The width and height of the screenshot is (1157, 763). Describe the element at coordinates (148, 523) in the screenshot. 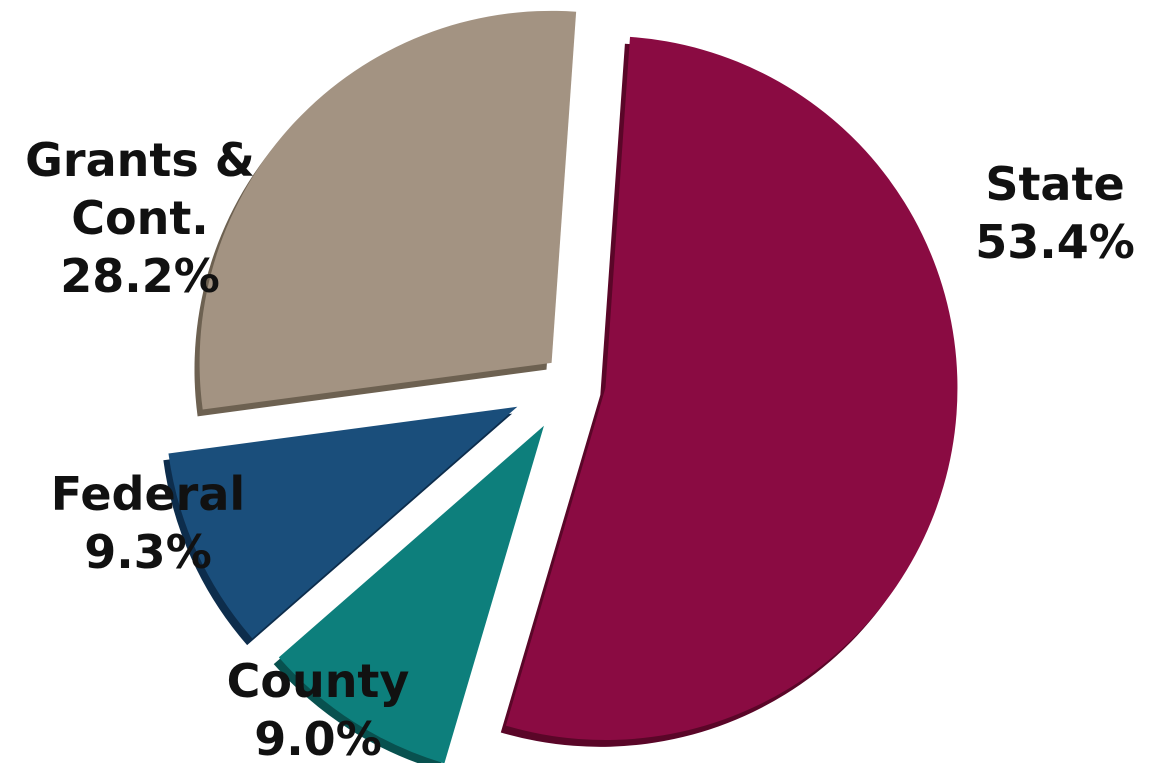

I see `slice-label-federal: Federal 9.3%` at that location.